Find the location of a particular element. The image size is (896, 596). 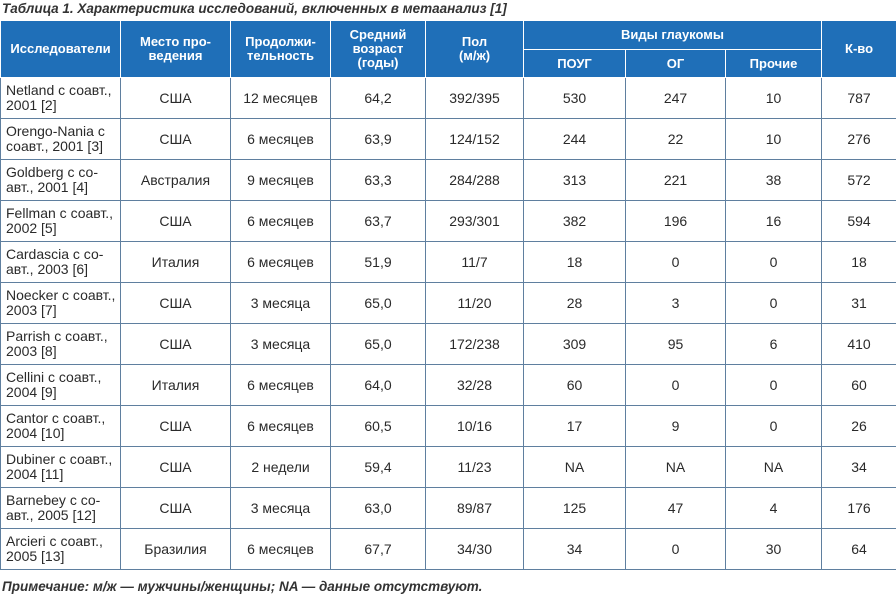

cell-authors: Dubiner с соавт., 2004 [11] is located at coordinates (60, 467).